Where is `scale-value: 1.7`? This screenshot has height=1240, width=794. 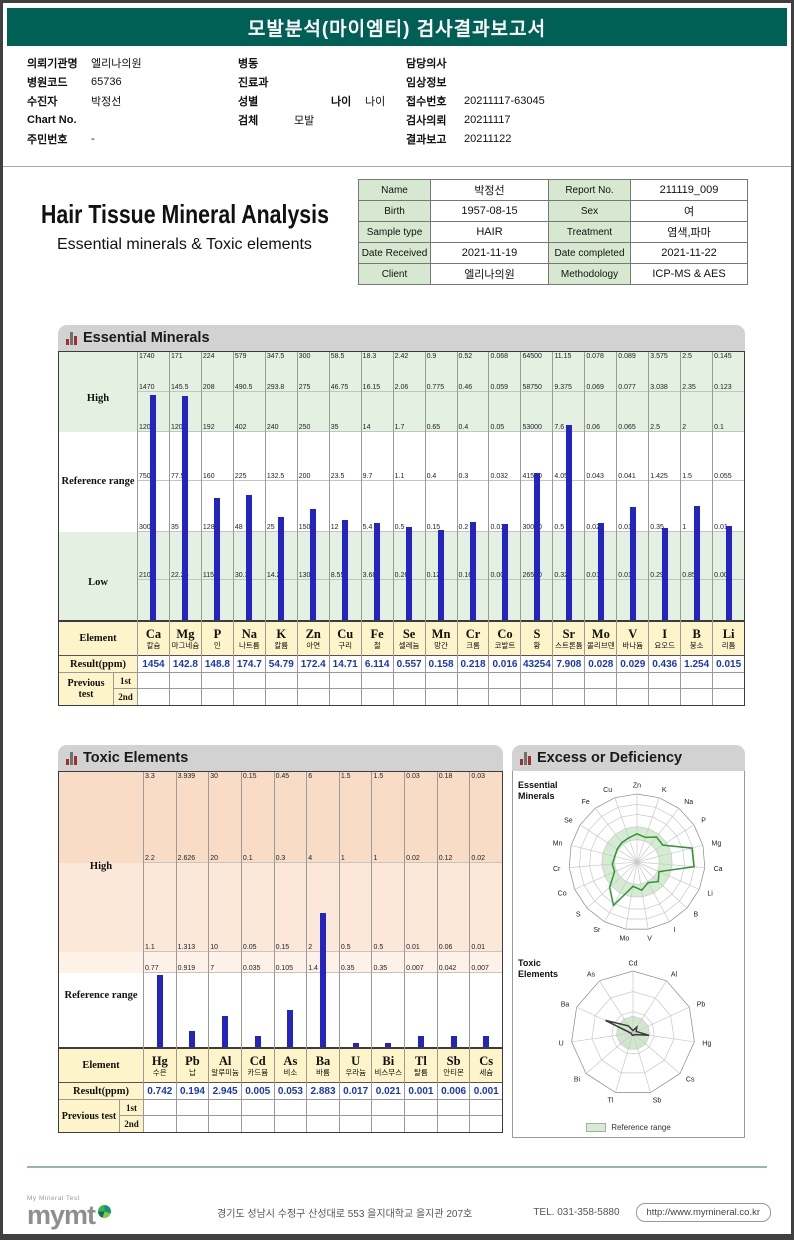
scale-value: 1.7 is located at coordinates (399, 428).